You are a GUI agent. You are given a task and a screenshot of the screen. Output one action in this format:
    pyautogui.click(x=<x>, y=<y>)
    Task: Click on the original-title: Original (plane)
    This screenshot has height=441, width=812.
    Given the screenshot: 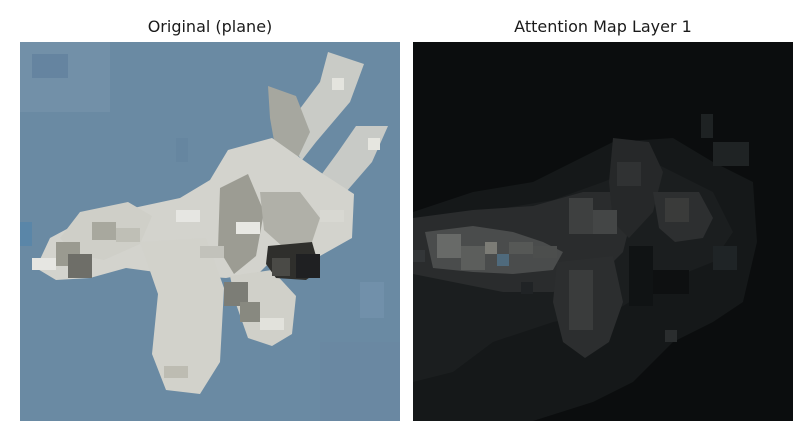 What is the action you would take?
    pyautogui.click(x=210, y=26)
    